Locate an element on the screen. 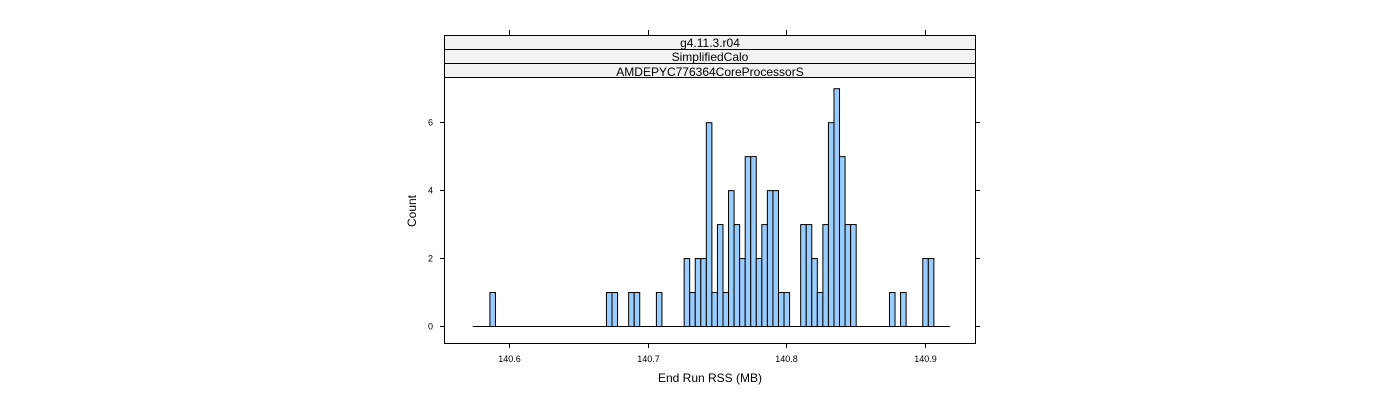  y-tick-label-3: 4 is located at coordinates (430, 191).